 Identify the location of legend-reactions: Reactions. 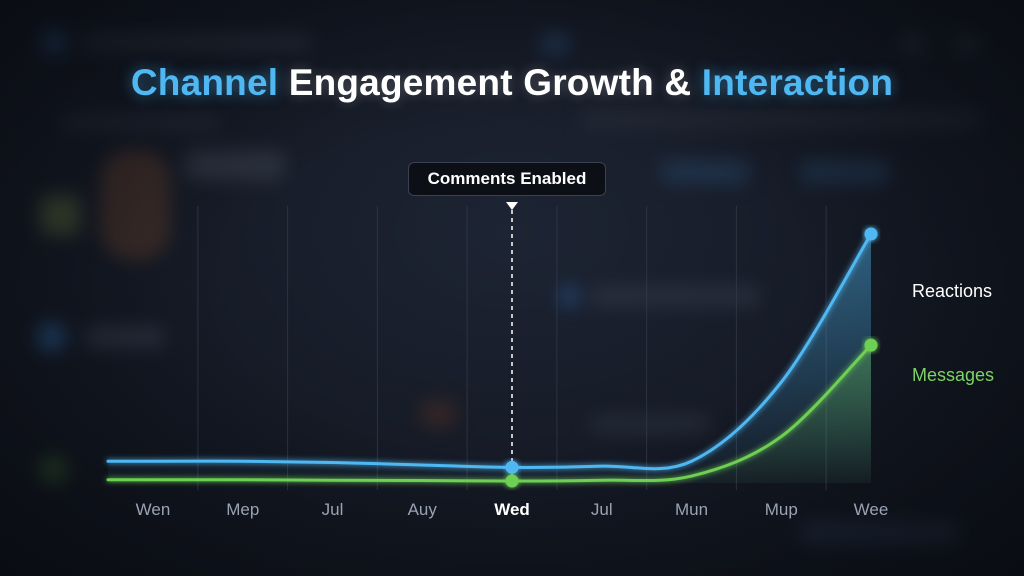
(952, 291).